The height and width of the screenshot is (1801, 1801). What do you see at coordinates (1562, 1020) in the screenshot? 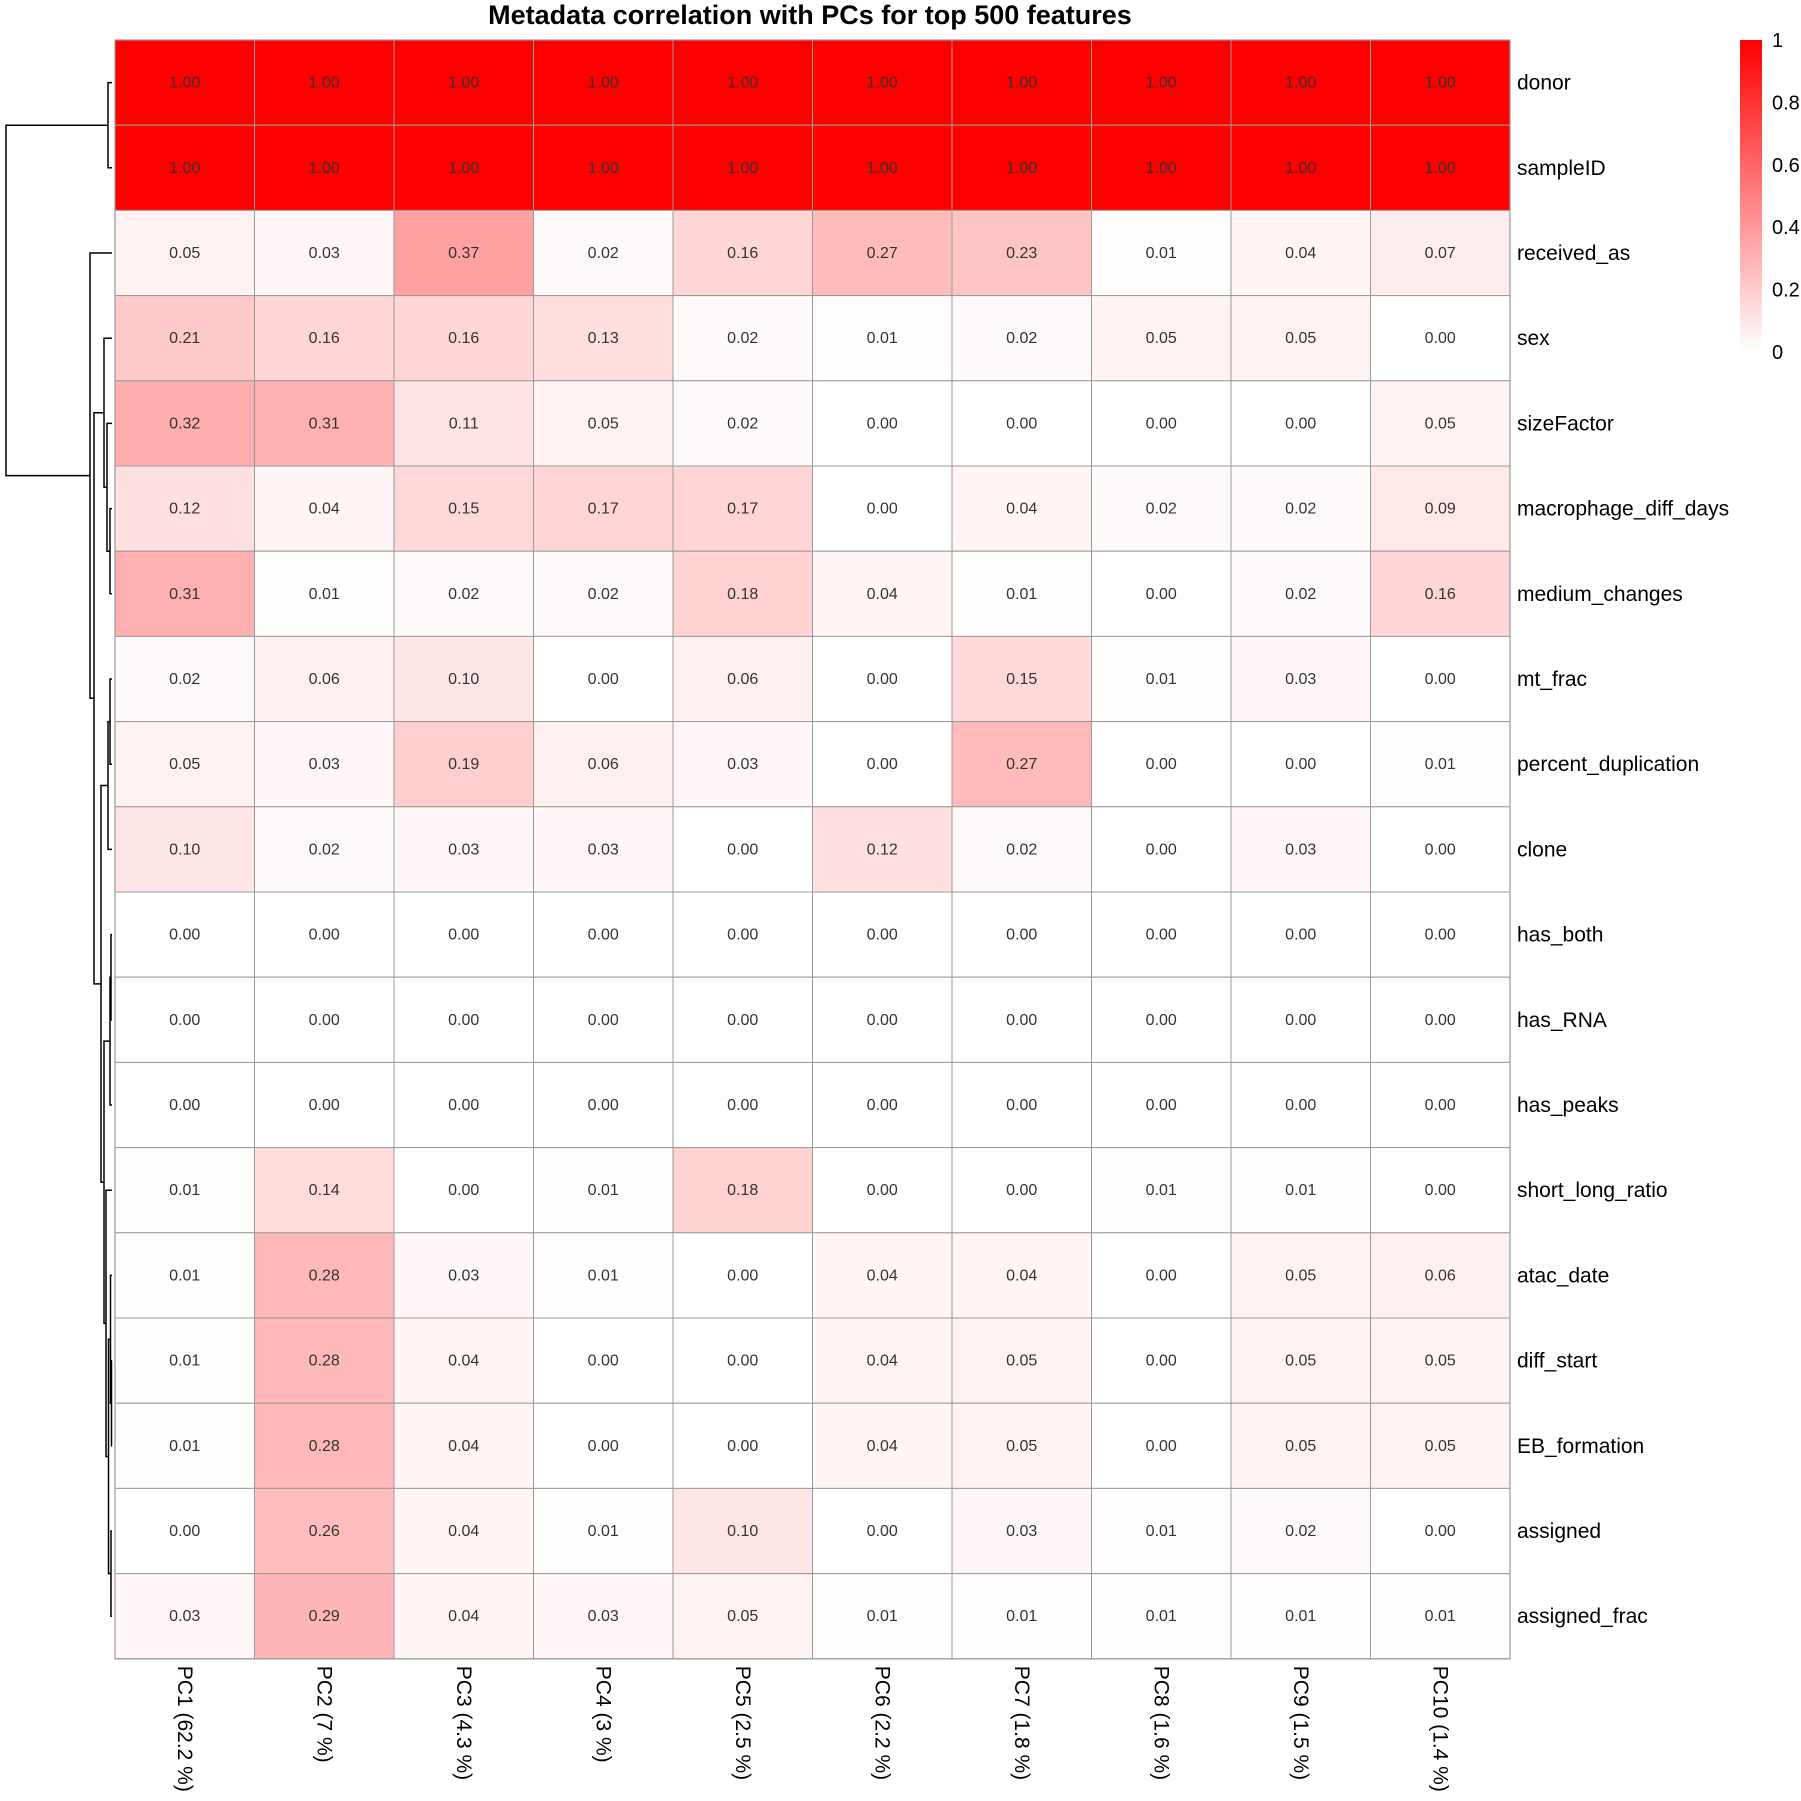
I see `row-label: has_RNA` at bounding box center [1562, 1020].